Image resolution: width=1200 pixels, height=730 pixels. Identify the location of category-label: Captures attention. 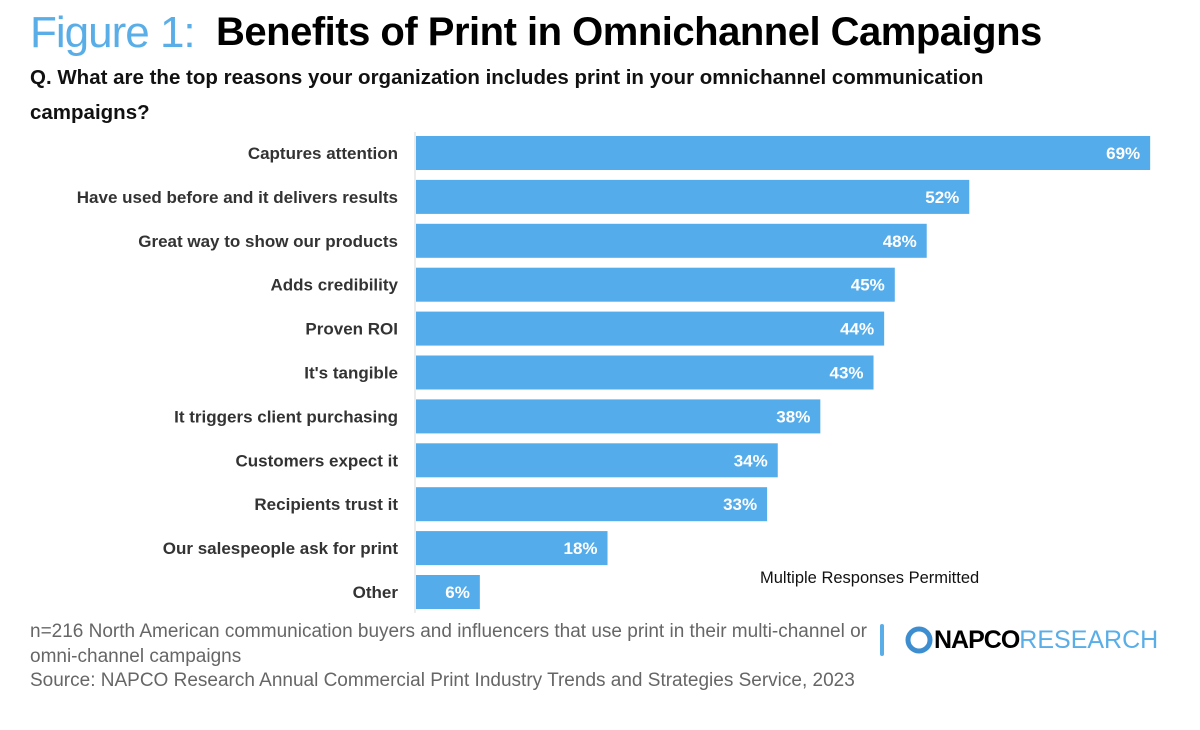
(323, 153).